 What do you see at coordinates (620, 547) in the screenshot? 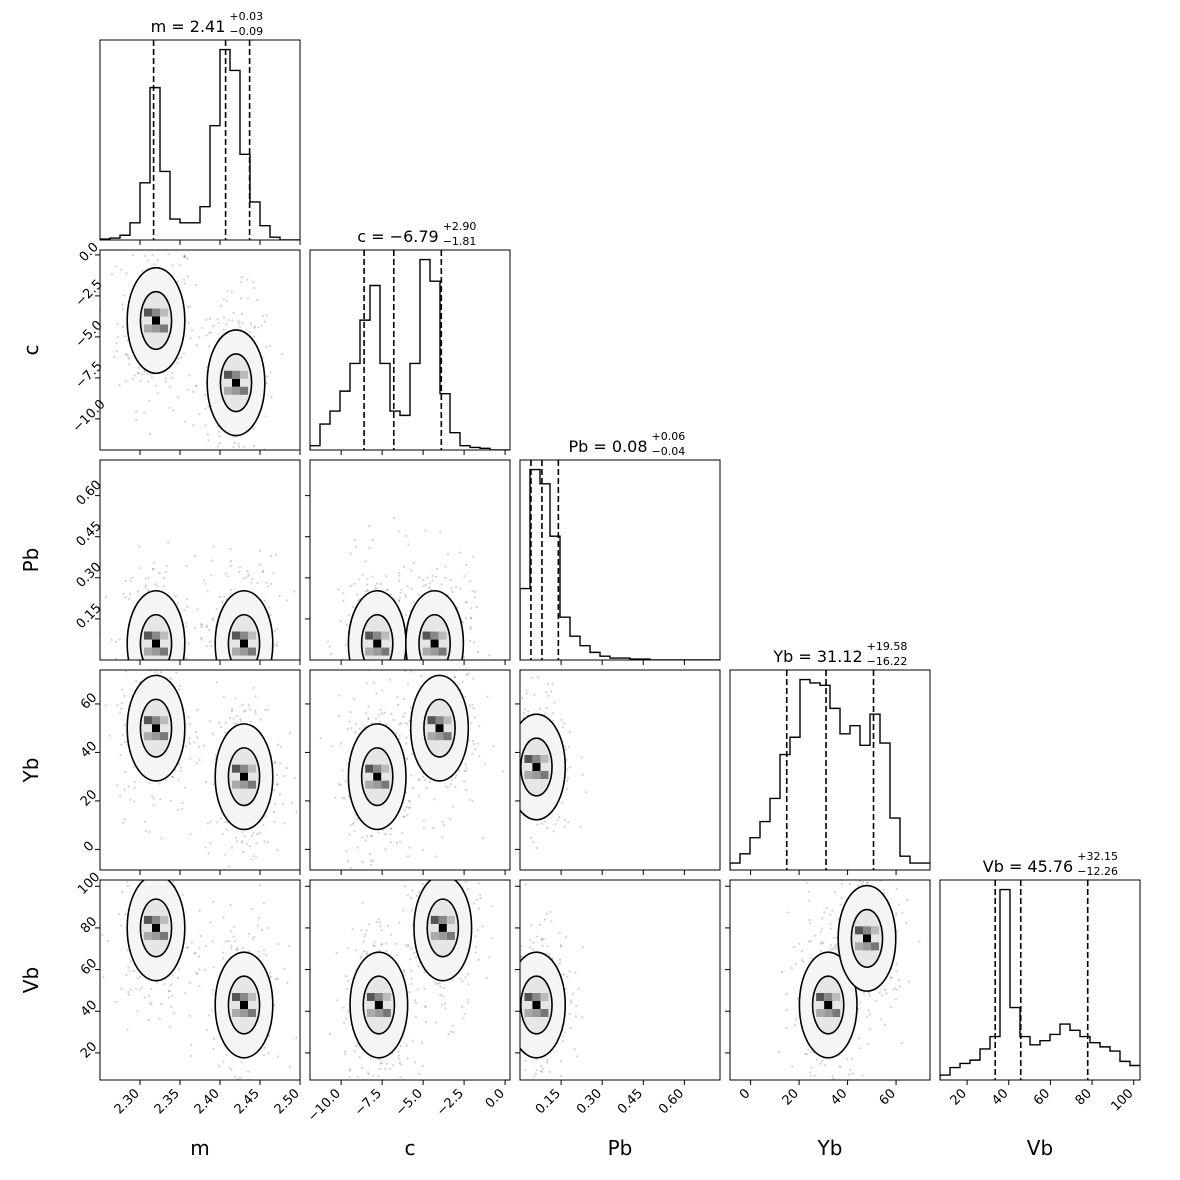
I see `panel-Pb-hist: Pb = 0.08+0.06−0.04` at bounding box center [620, 547].